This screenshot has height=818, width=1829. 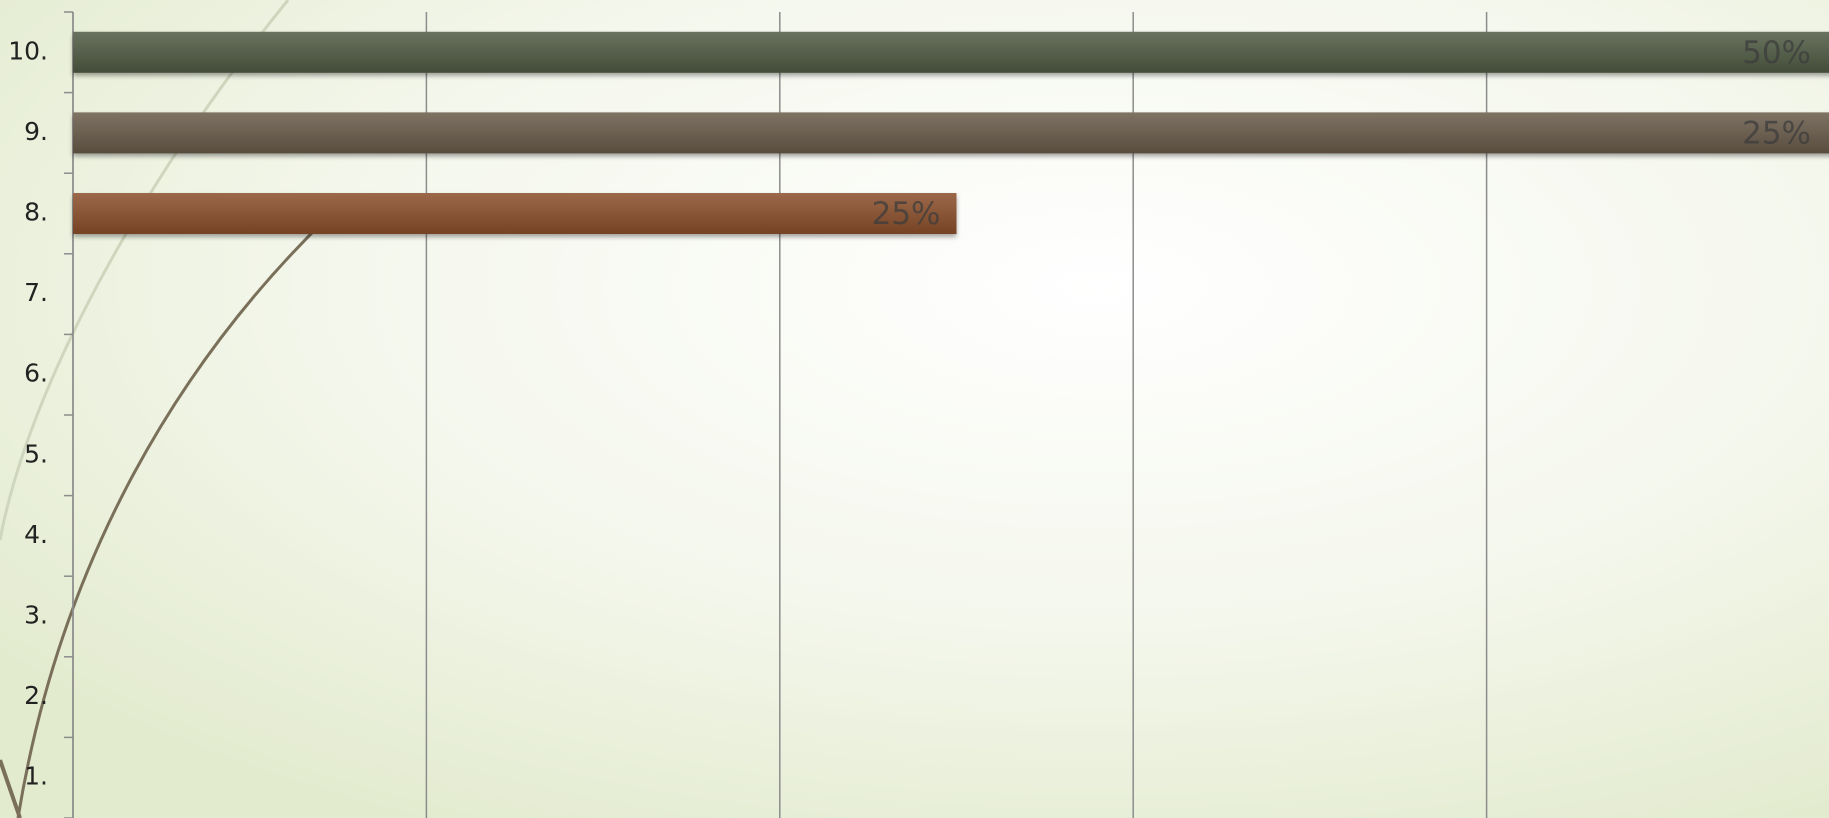 What do you see at coordinates (36, 695) in the screenshot?
I see `y-tick-label: 2.` at bounding box center [36, 695].